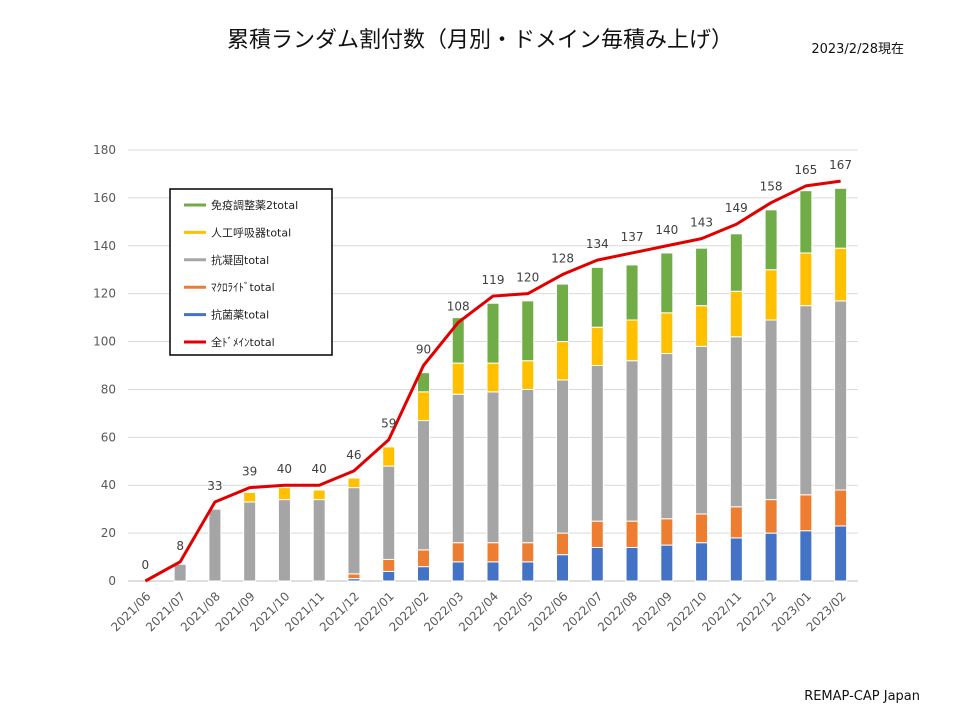 The width and height of the screenshot is (960, 720). What do you see at coordinates (354, 483) in the screenshot?
I see `bar-ventilation-2021/12` at bounding box center [354, 483].